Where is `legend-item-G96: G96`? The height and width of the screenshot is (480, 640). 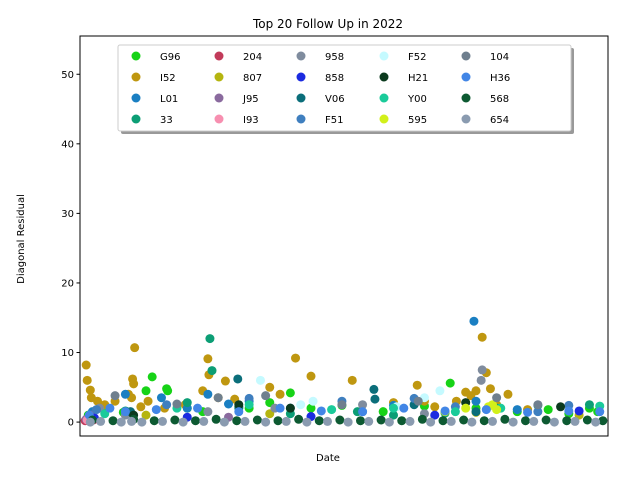 legend-item-G96: G96 is located at coordinates (155, 57).